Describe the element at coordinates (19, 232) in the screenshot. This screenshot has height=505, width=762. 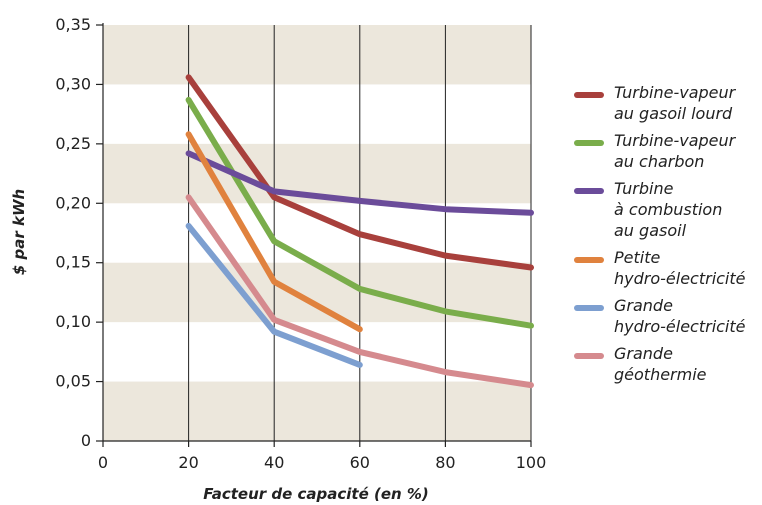
I see `y-axis-title: $ par kWh` at that location.